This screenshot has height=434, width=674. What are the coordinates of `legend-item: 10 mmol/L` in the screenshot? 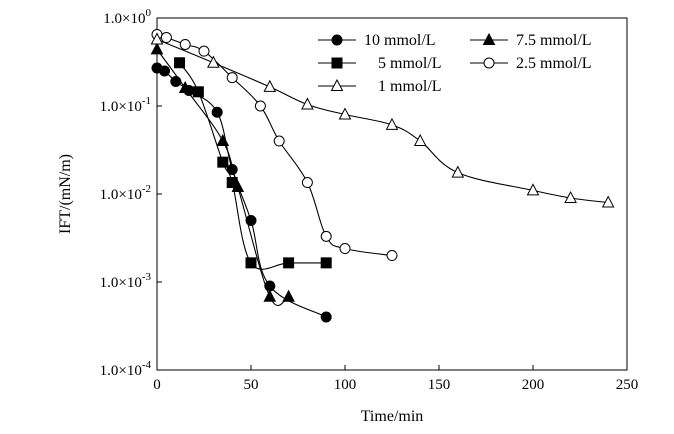 It's located at (377, 40).